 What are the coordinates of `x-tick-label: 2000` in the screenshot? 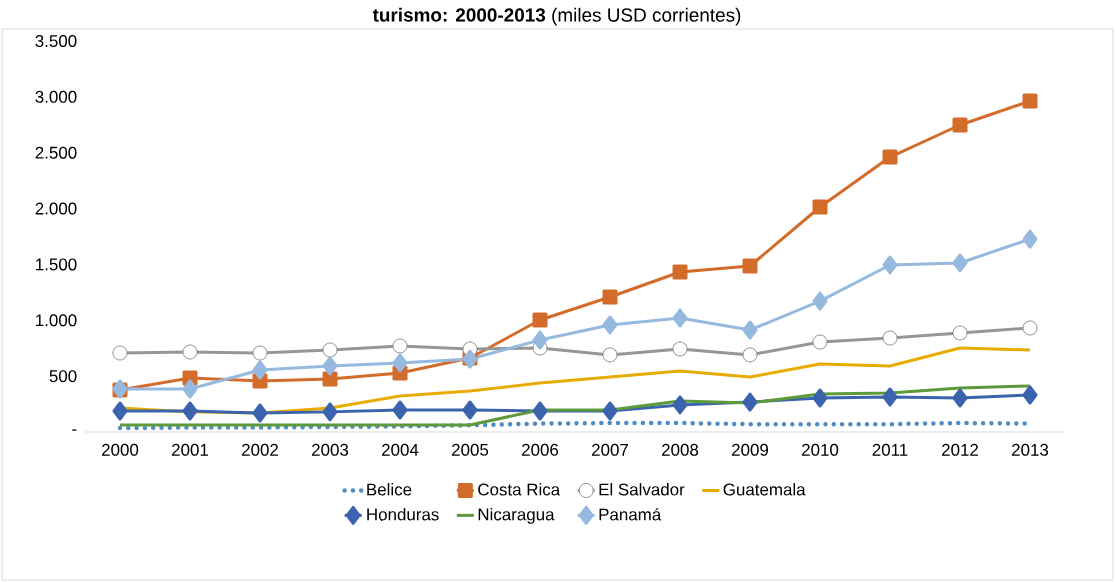 It's located at (120, 449).